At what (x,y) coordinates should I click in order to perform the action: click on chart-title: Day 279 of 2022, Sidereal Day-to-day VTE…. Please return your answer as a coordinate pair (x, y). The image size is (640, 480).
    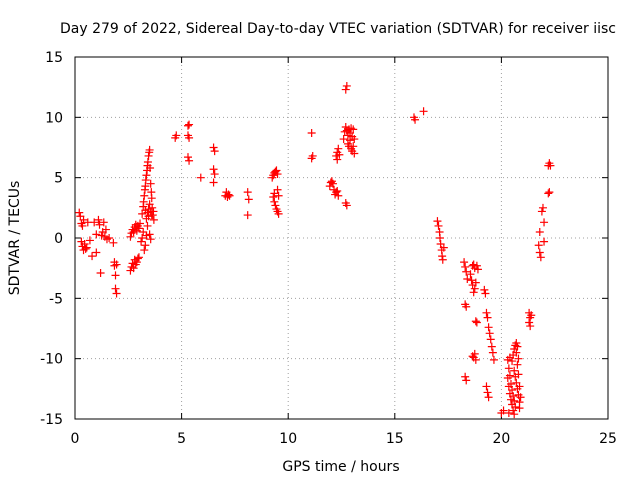
    Looking at the image, I should click on (338, 29).